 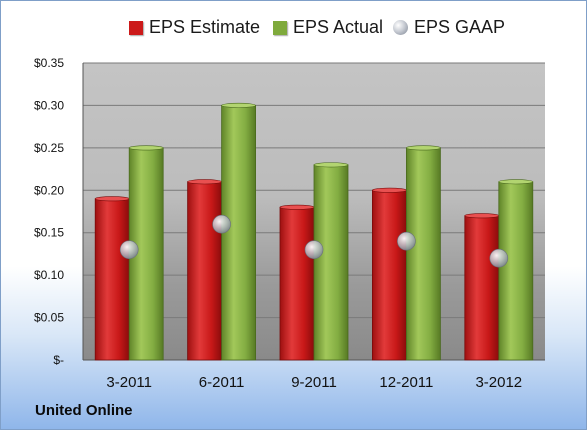 I want to click on legend-label-estimate: EPS Estimate, so click(x=205, y=27).